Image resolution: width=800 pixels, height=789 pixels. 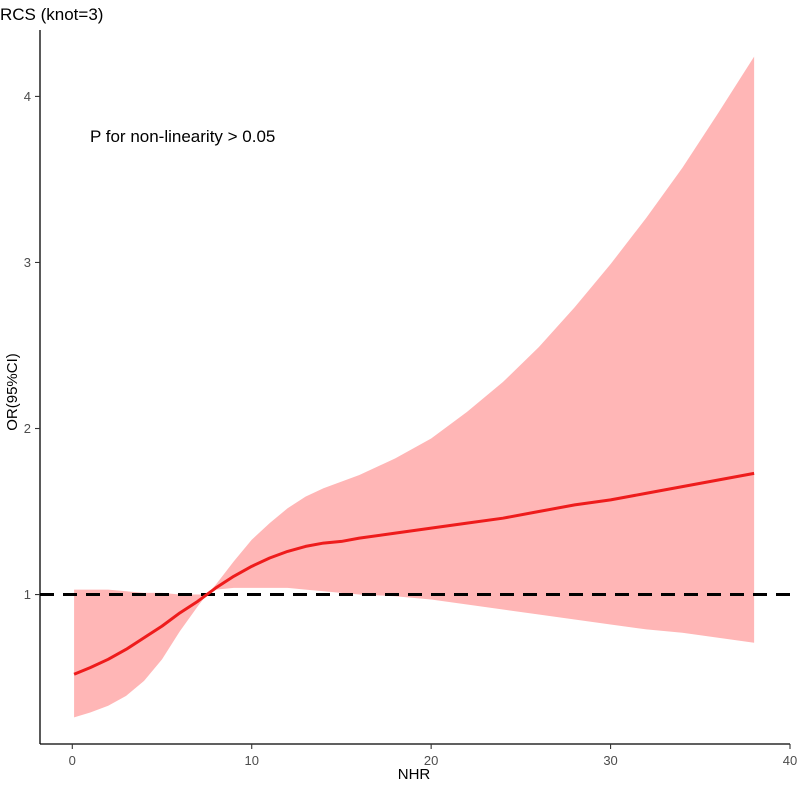 I want to click on x-tick-label: 30, so click(x=610, y=760).